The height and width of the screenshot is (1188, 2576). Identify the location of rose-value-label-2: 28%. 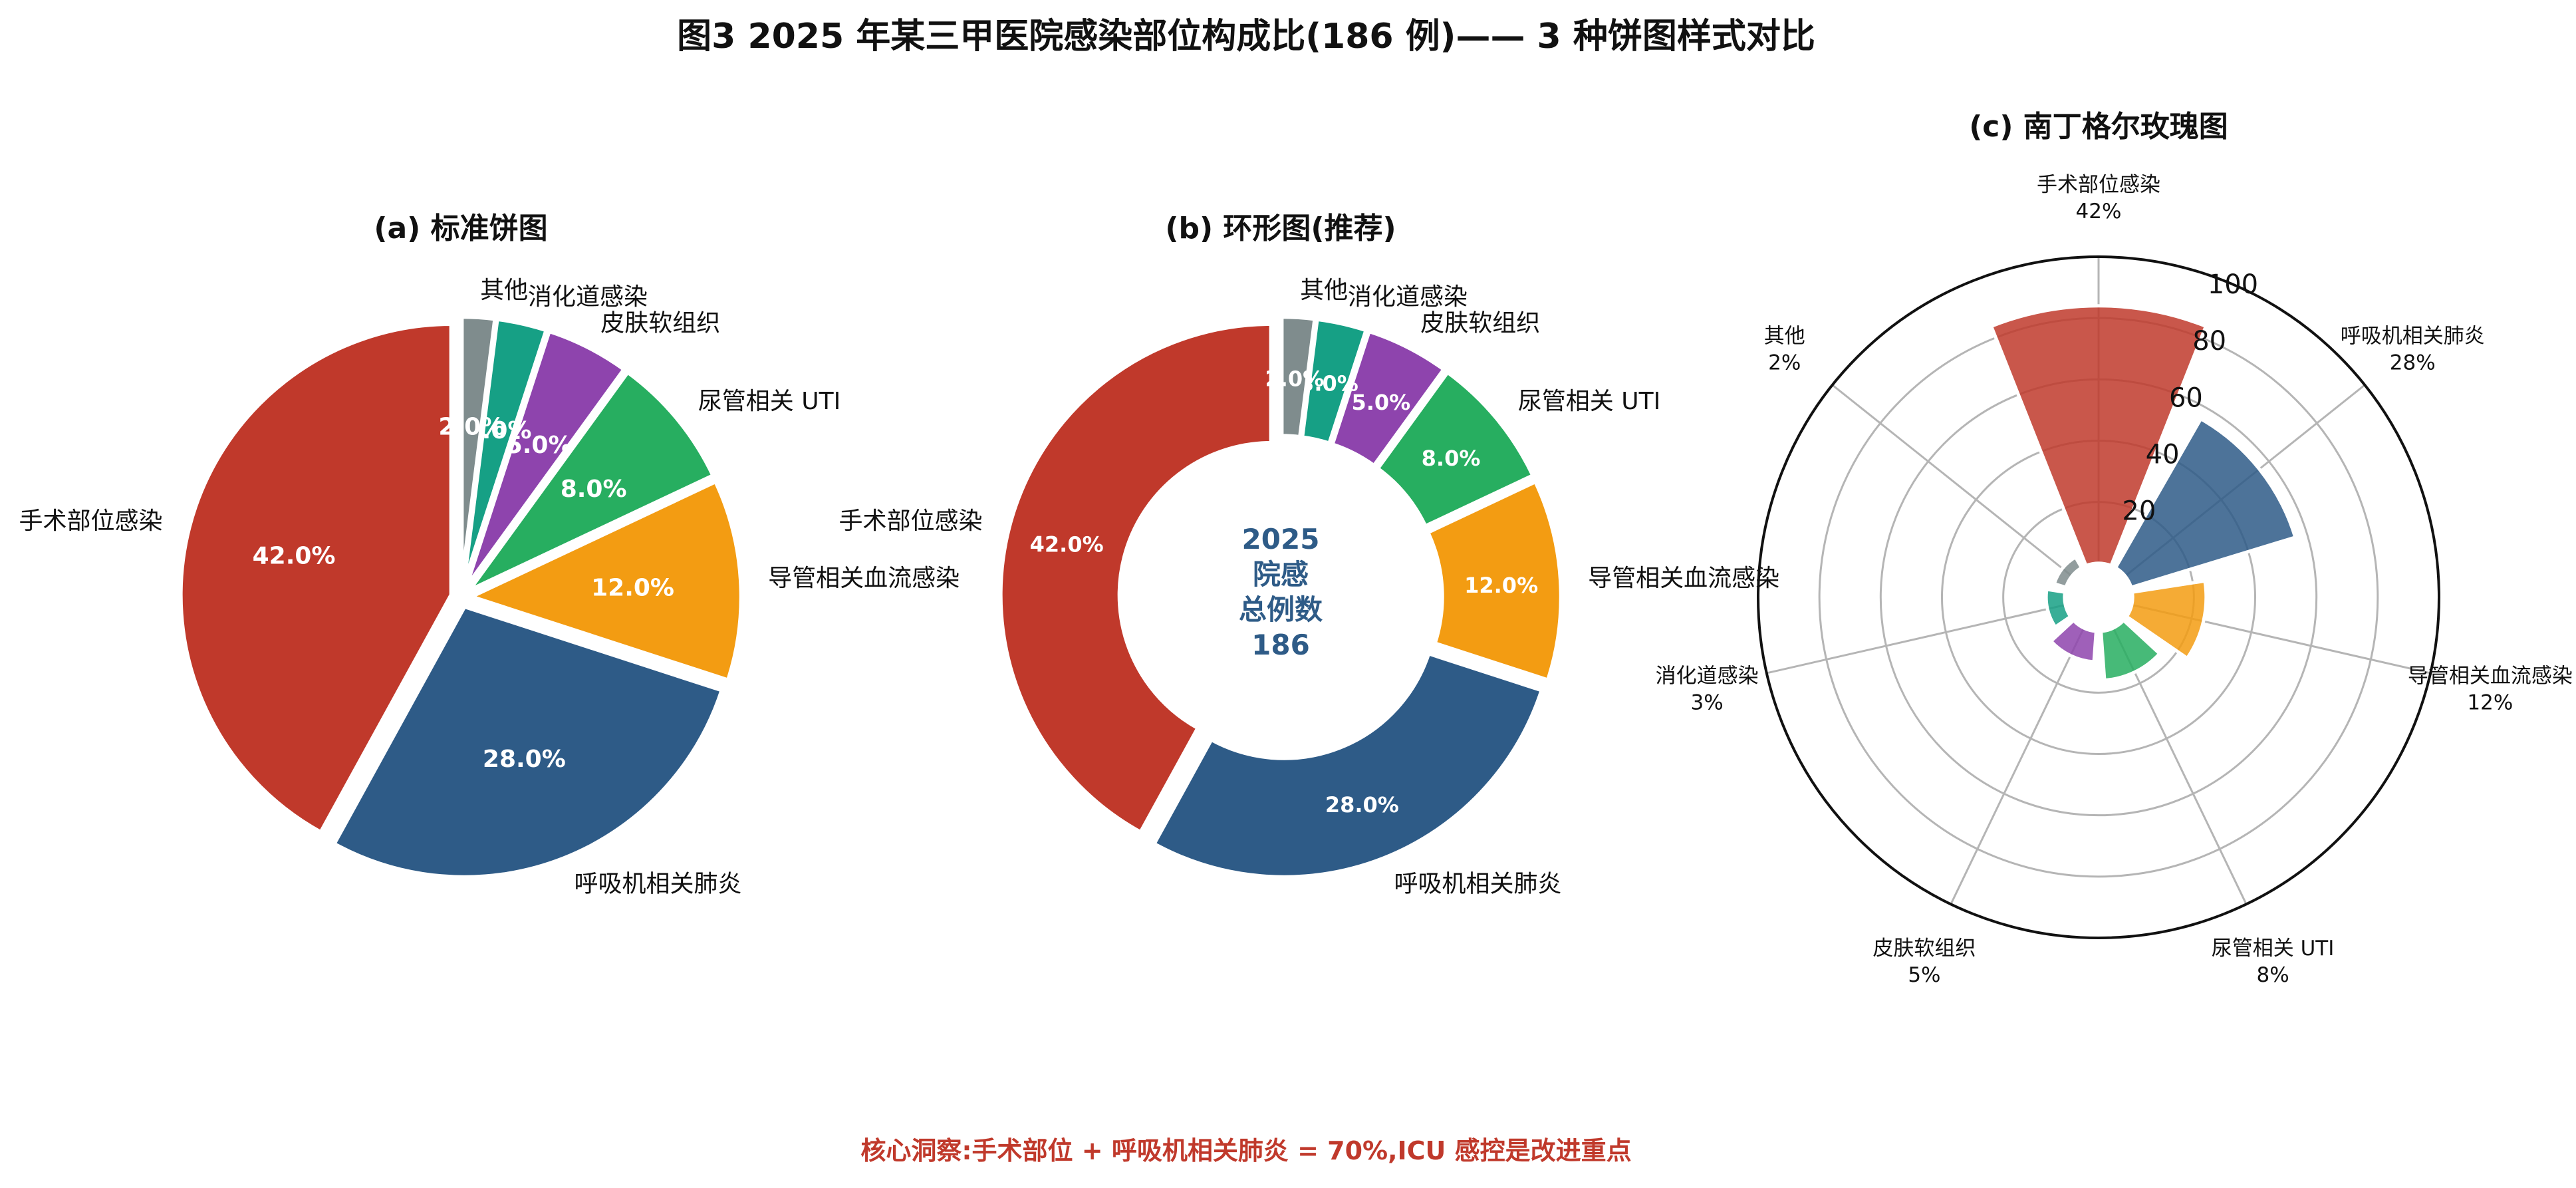
(2413, 363).